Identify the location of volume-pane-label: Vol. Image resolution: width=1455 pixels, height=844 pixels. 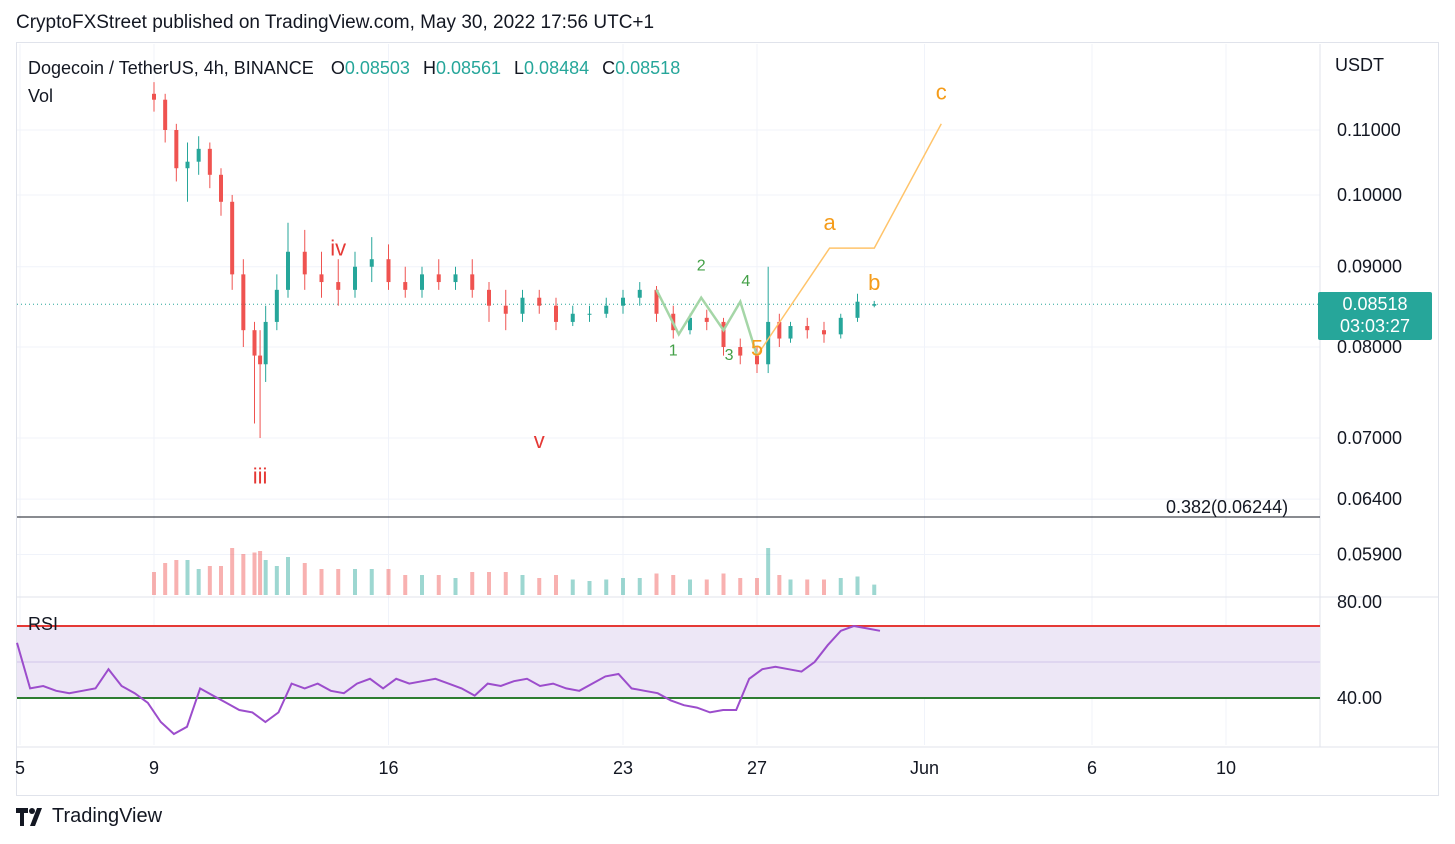
(41, 96).